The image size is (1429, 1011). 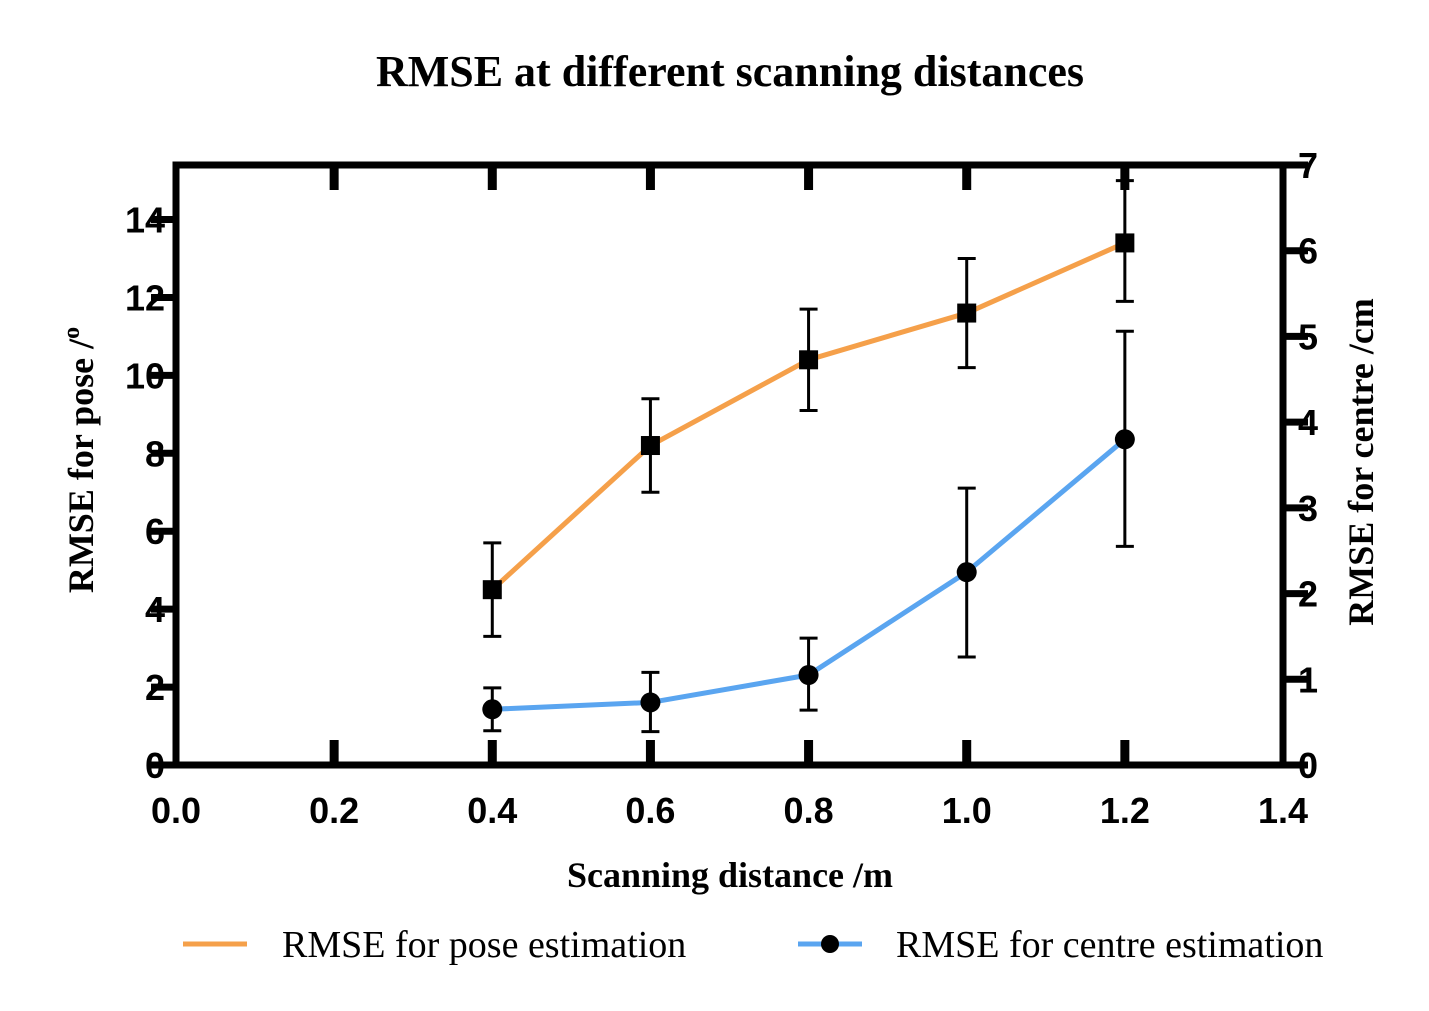 I want to click on y-right-tick-label: 6, so click(x=1308, y=251).